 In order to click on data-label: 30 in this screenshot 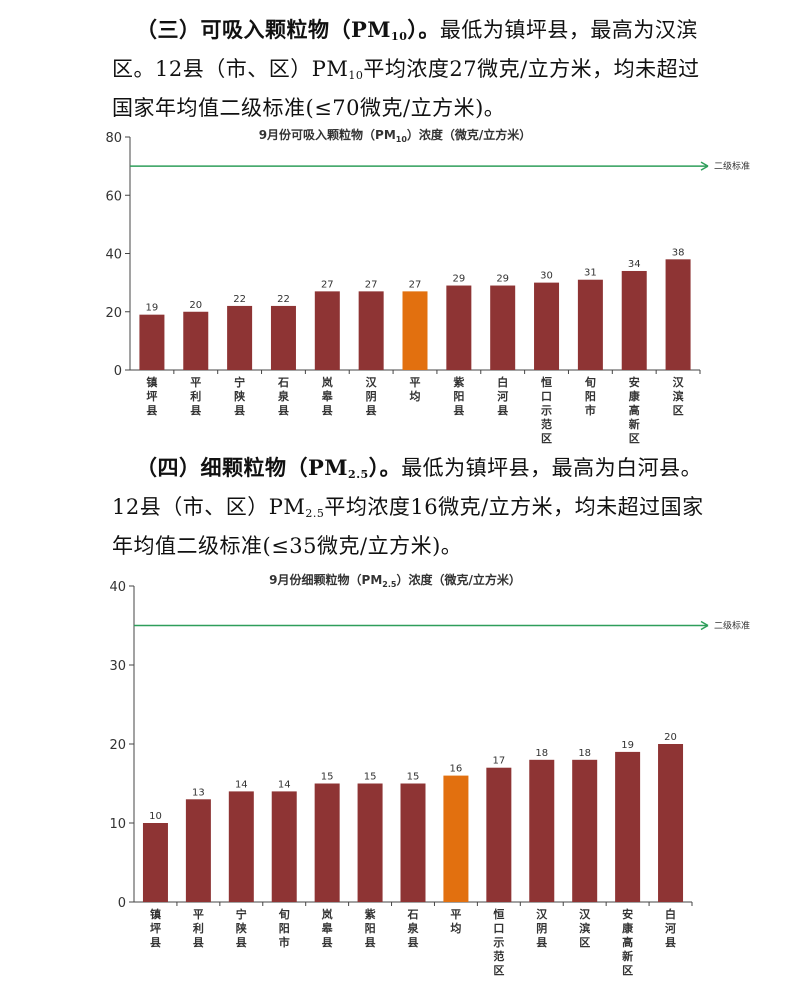, I will do `click(546, 276)`.